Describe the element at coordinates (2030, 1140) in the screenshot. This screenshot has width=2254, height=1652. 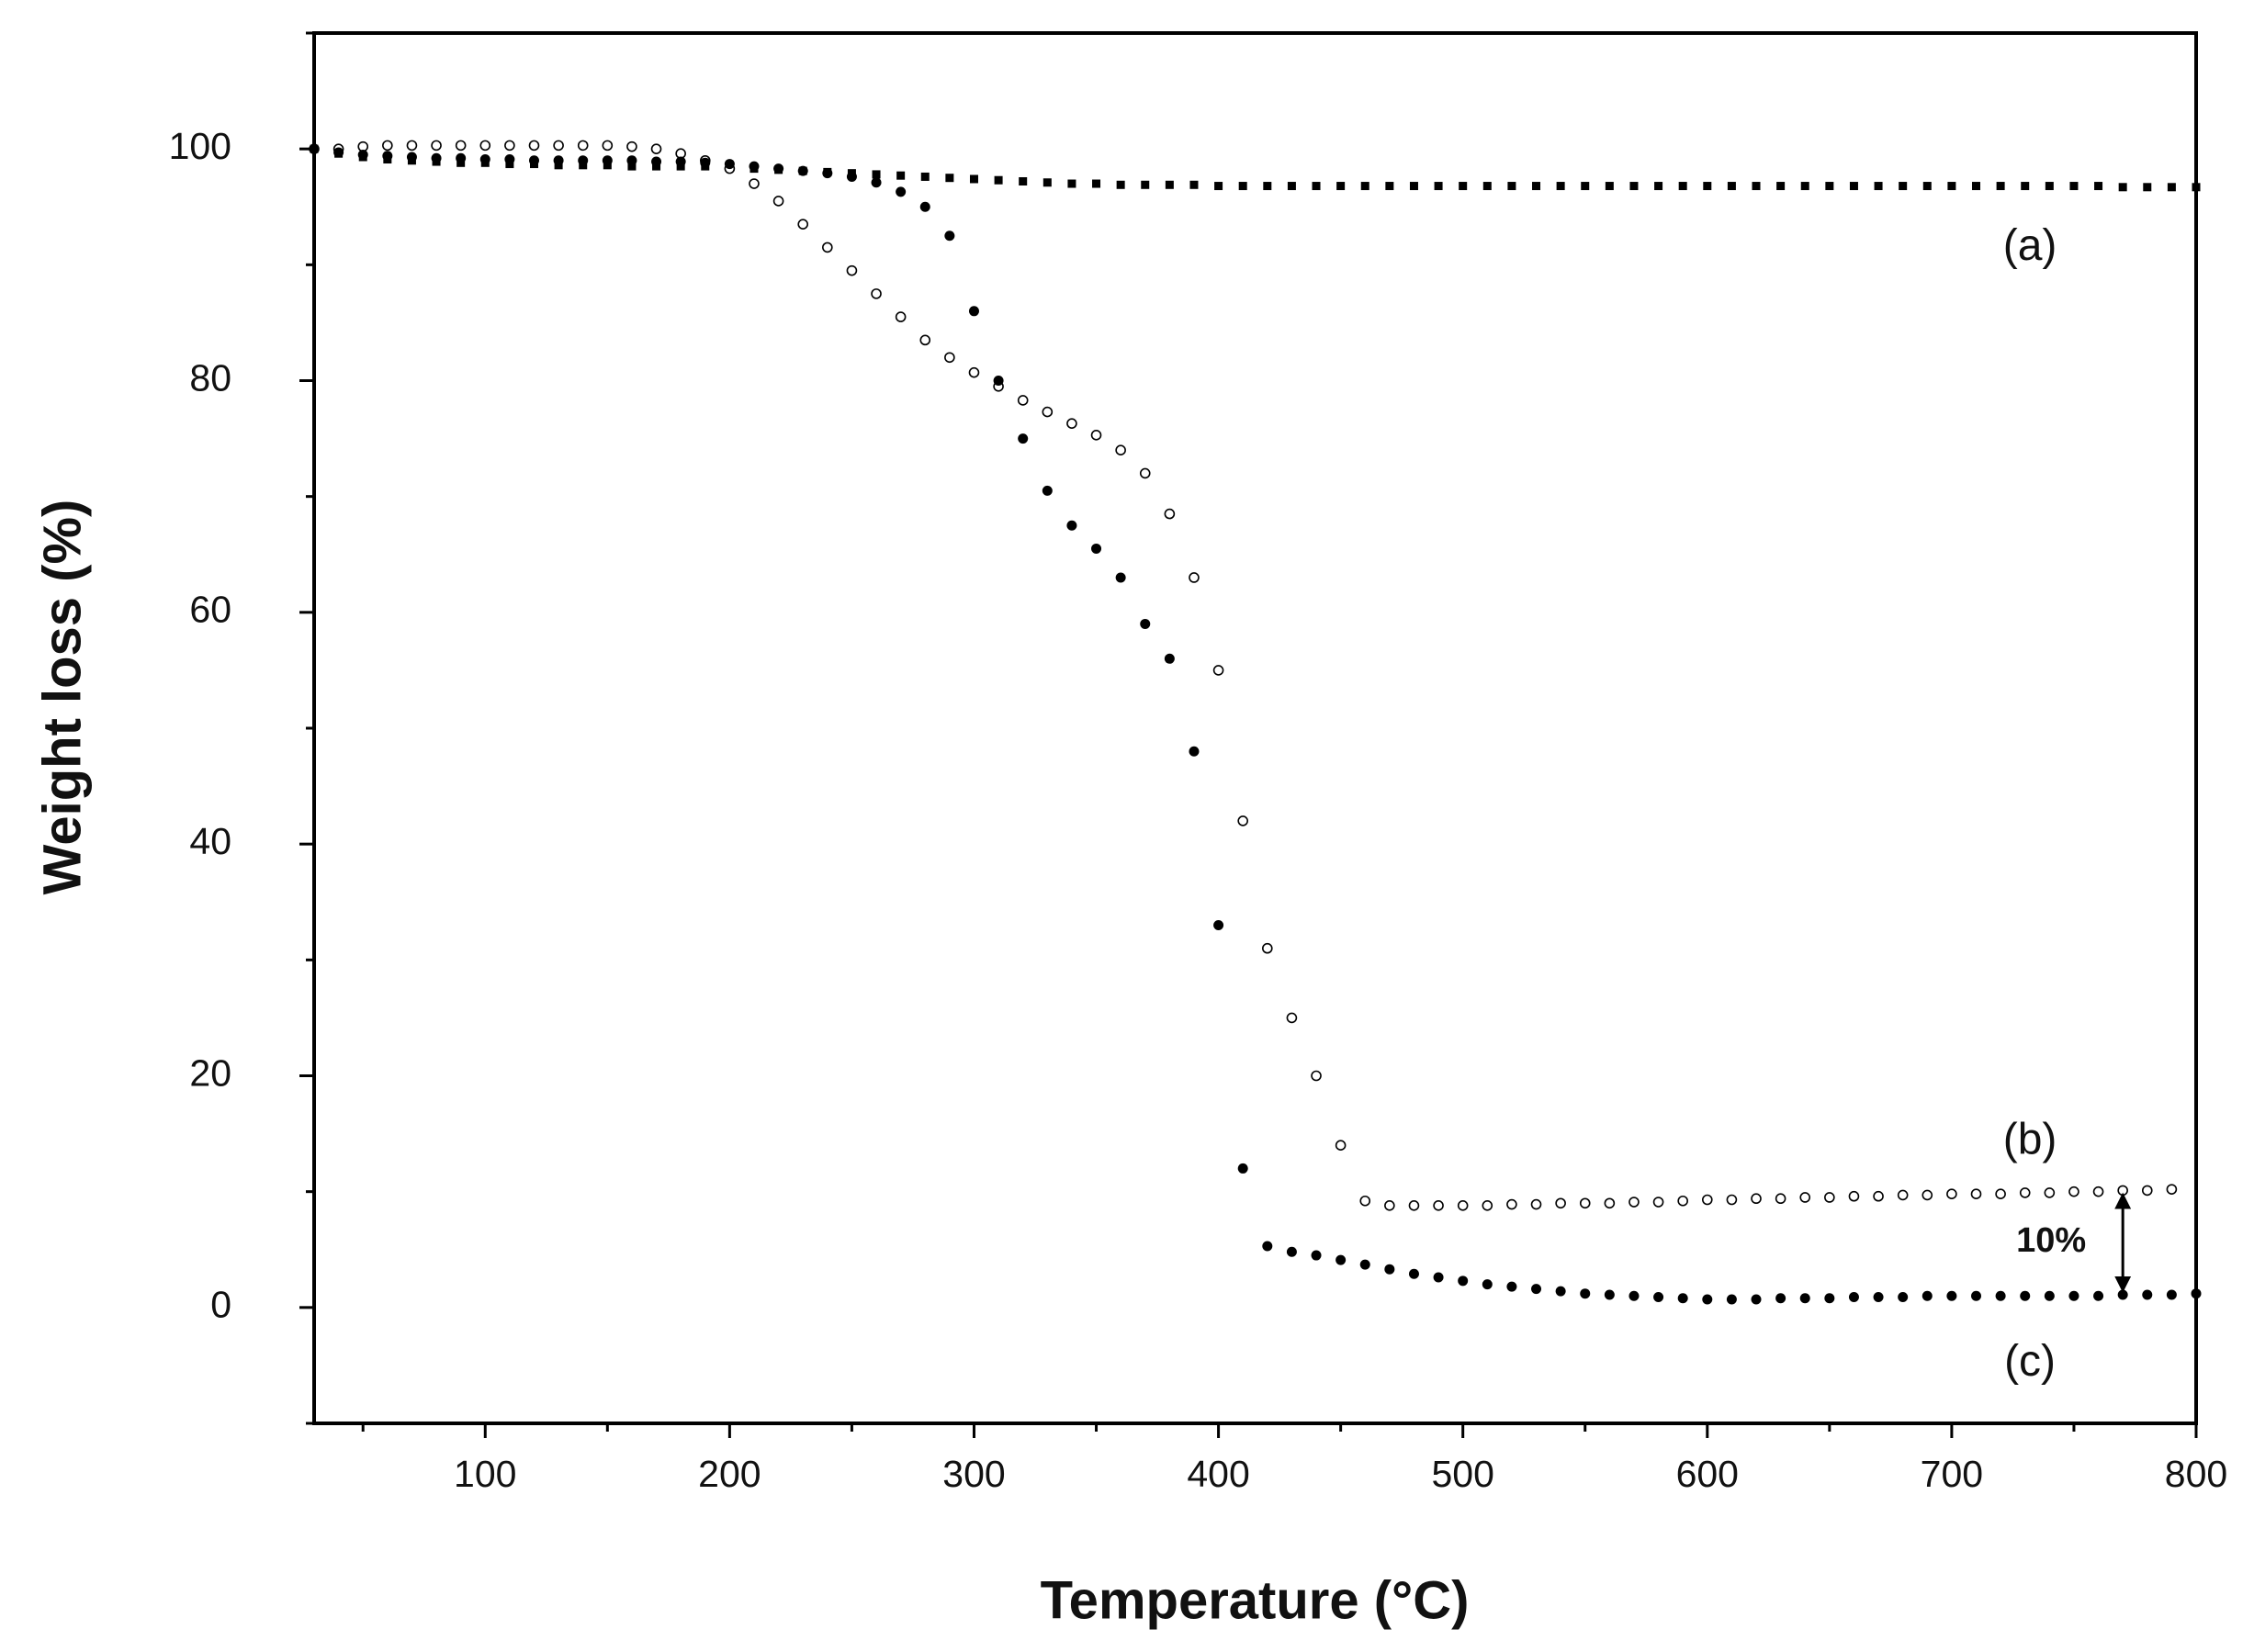
I see `series-label: (b)` at that location.